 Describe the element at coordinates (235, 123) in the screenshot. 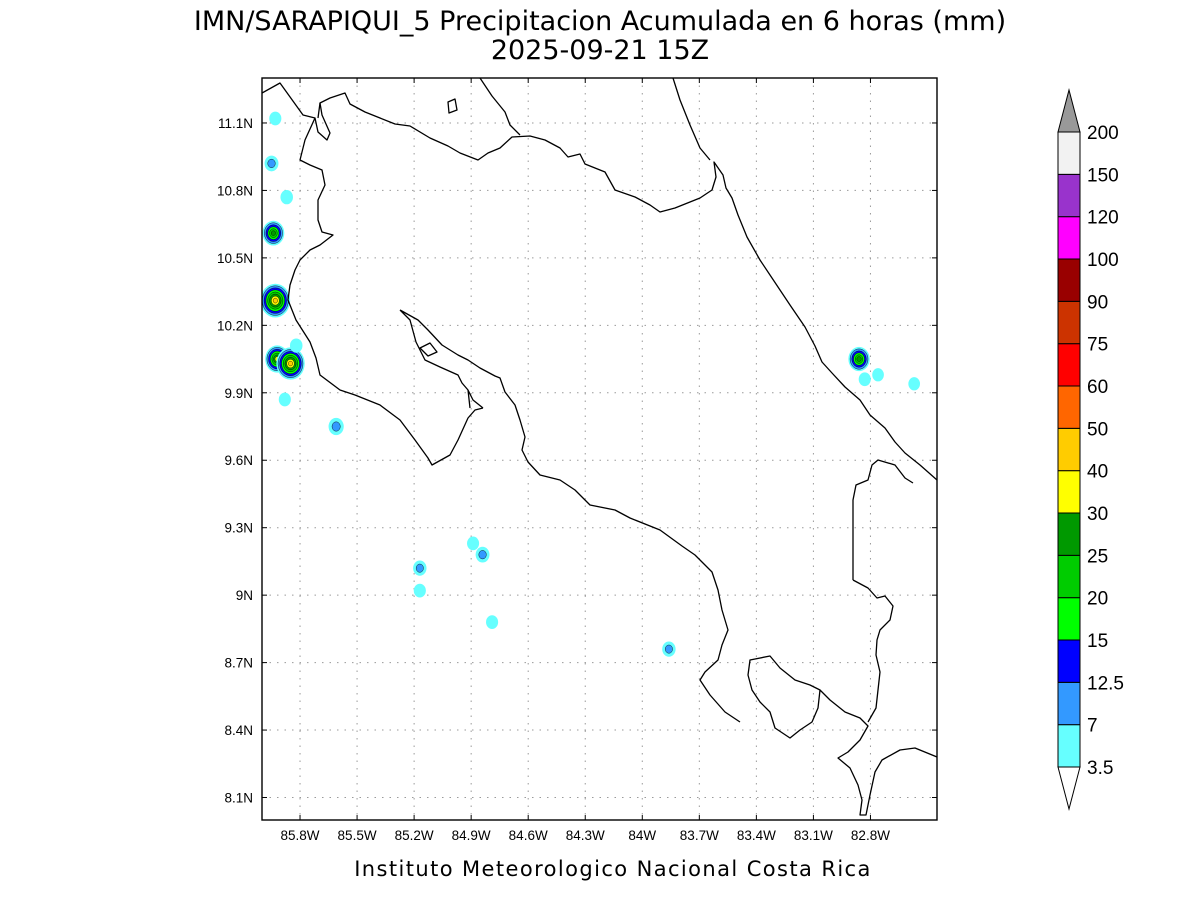

I see `lat-tick-label: 11.1N` at that location.